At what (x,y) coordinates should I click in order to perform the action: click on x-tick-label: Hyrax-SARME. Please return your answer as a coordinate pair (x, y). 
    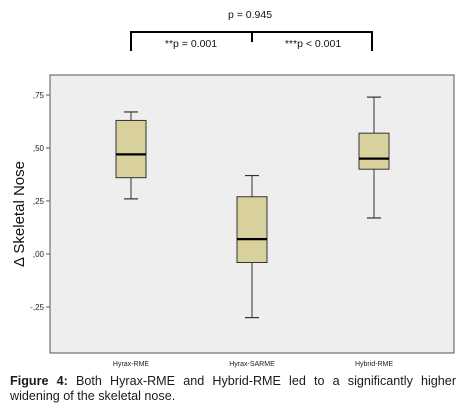
    Looking at the image, I should click on (252, 364).